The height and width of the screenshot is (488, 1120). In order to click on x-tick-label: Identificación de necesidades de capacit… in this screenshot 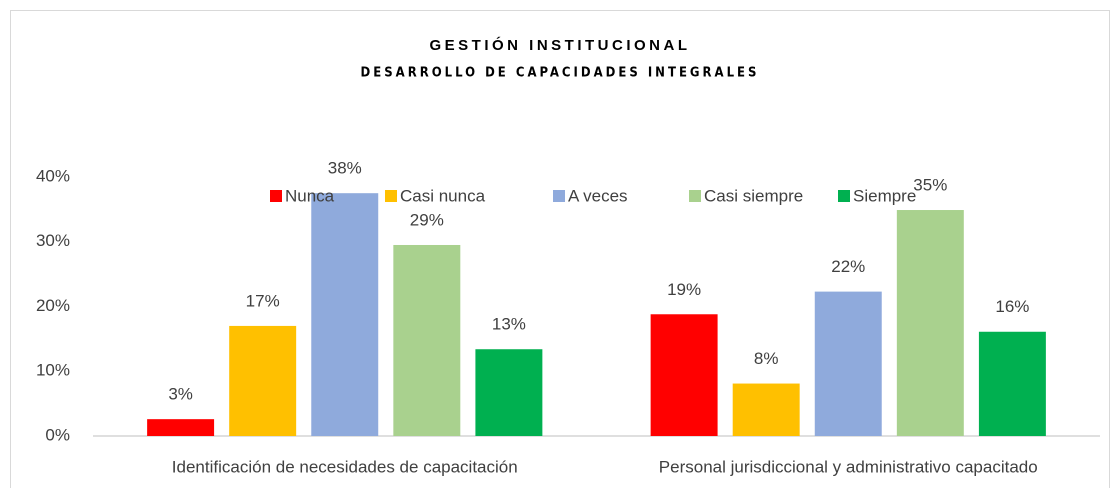, I will do `click(345, 466)`.